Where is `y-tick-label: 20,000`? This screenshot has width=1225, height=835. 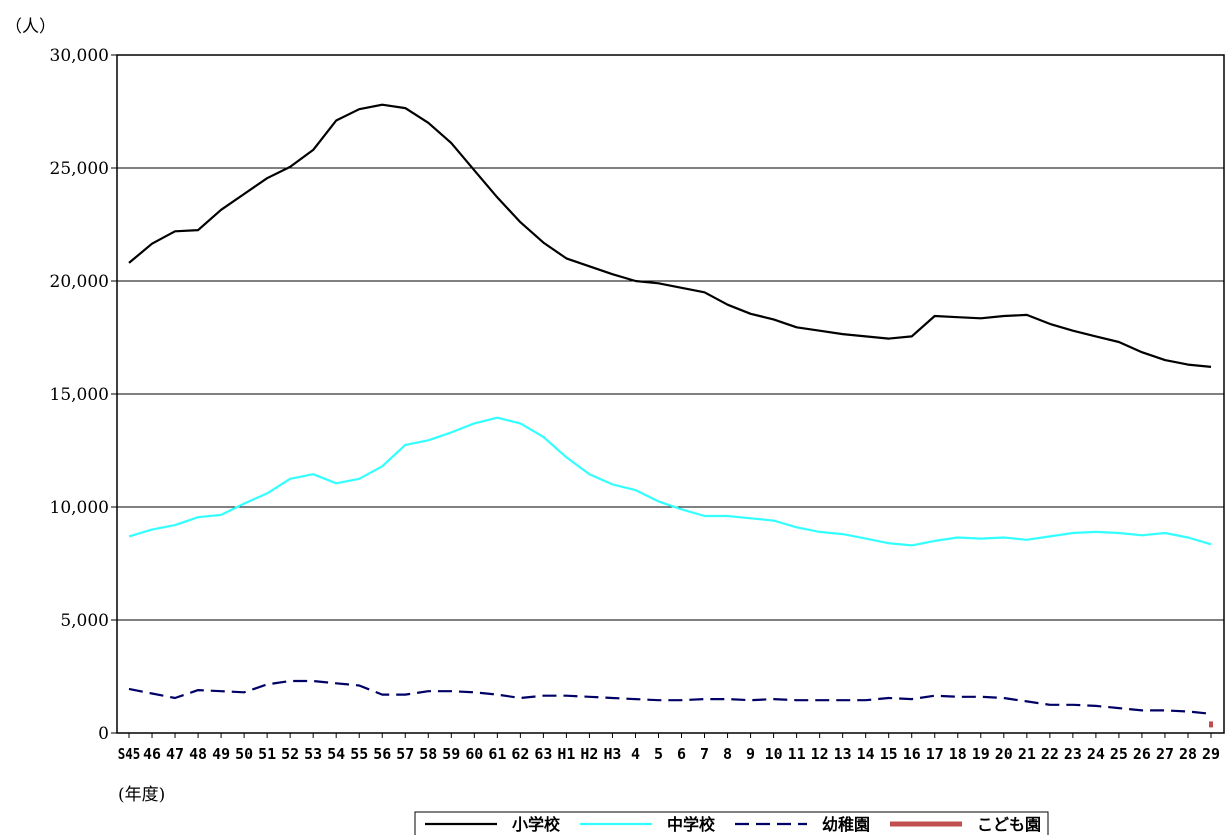
y-tick-label: 20,000 is located at coordinates (79, 282).